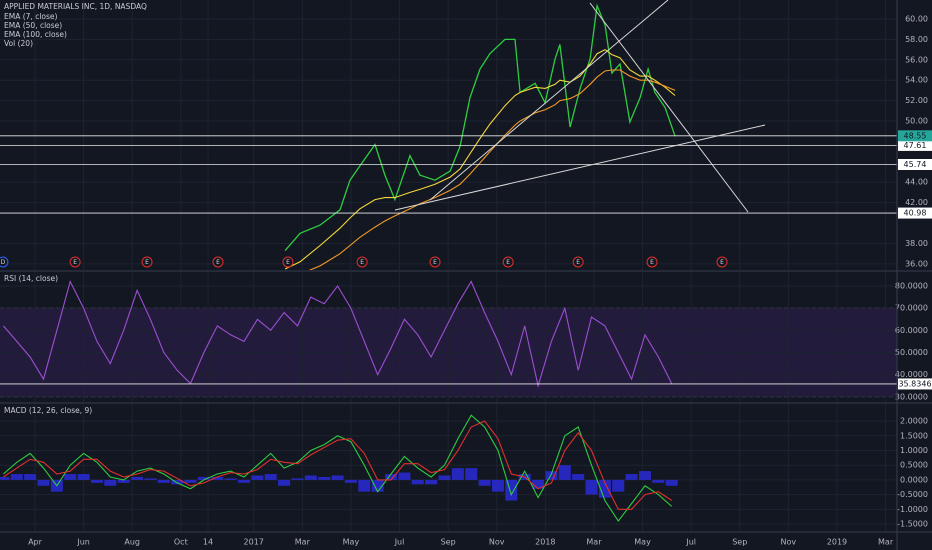 The image size is (932, 550). What do you see at coordinates (914, 435) in the screenshot?
I see `y-tick-label: 1.5000` at bounding box center [914, 435].